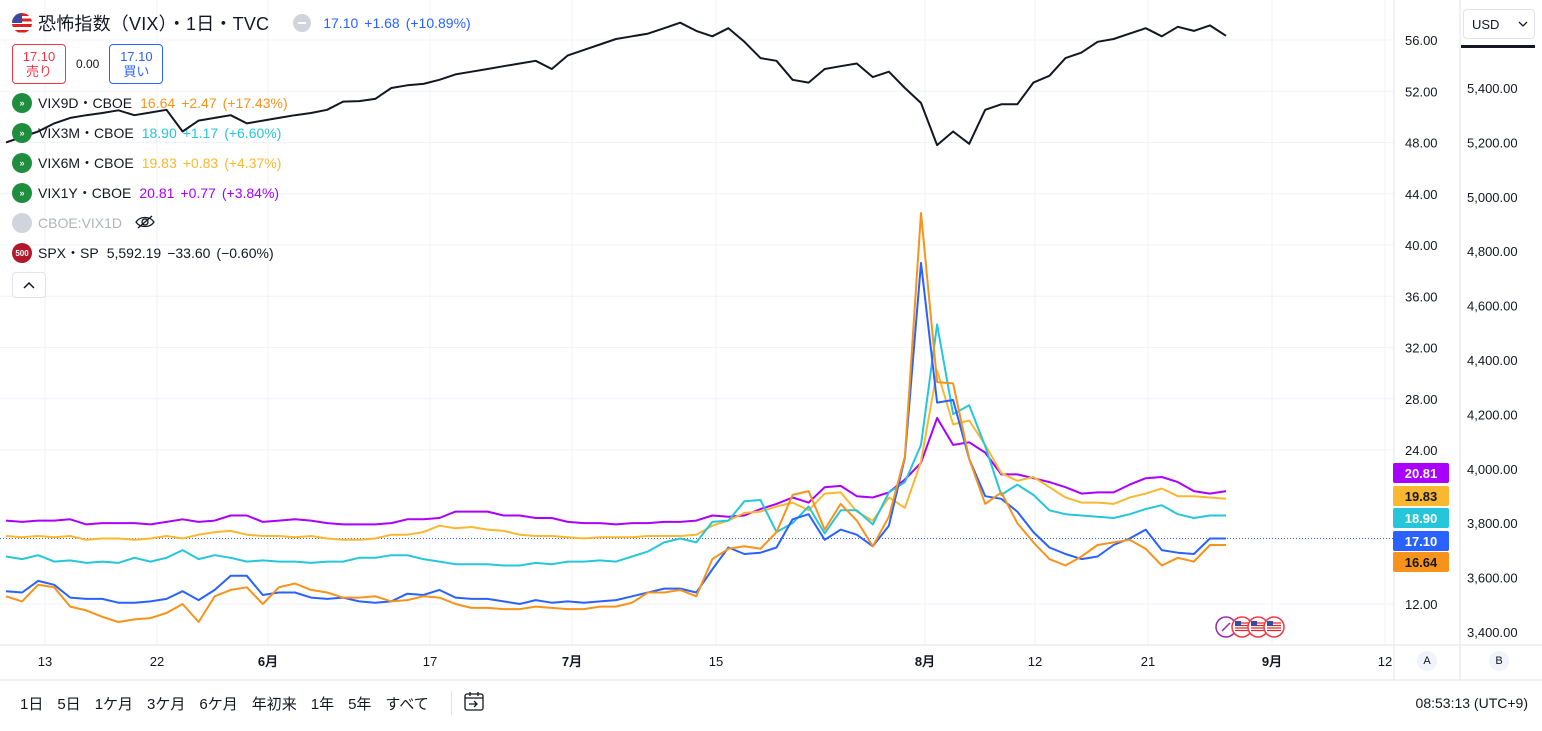 The width and height of the screenshot is (1542, 731). I want to click on sell-label: 売り, so click(38, 71).